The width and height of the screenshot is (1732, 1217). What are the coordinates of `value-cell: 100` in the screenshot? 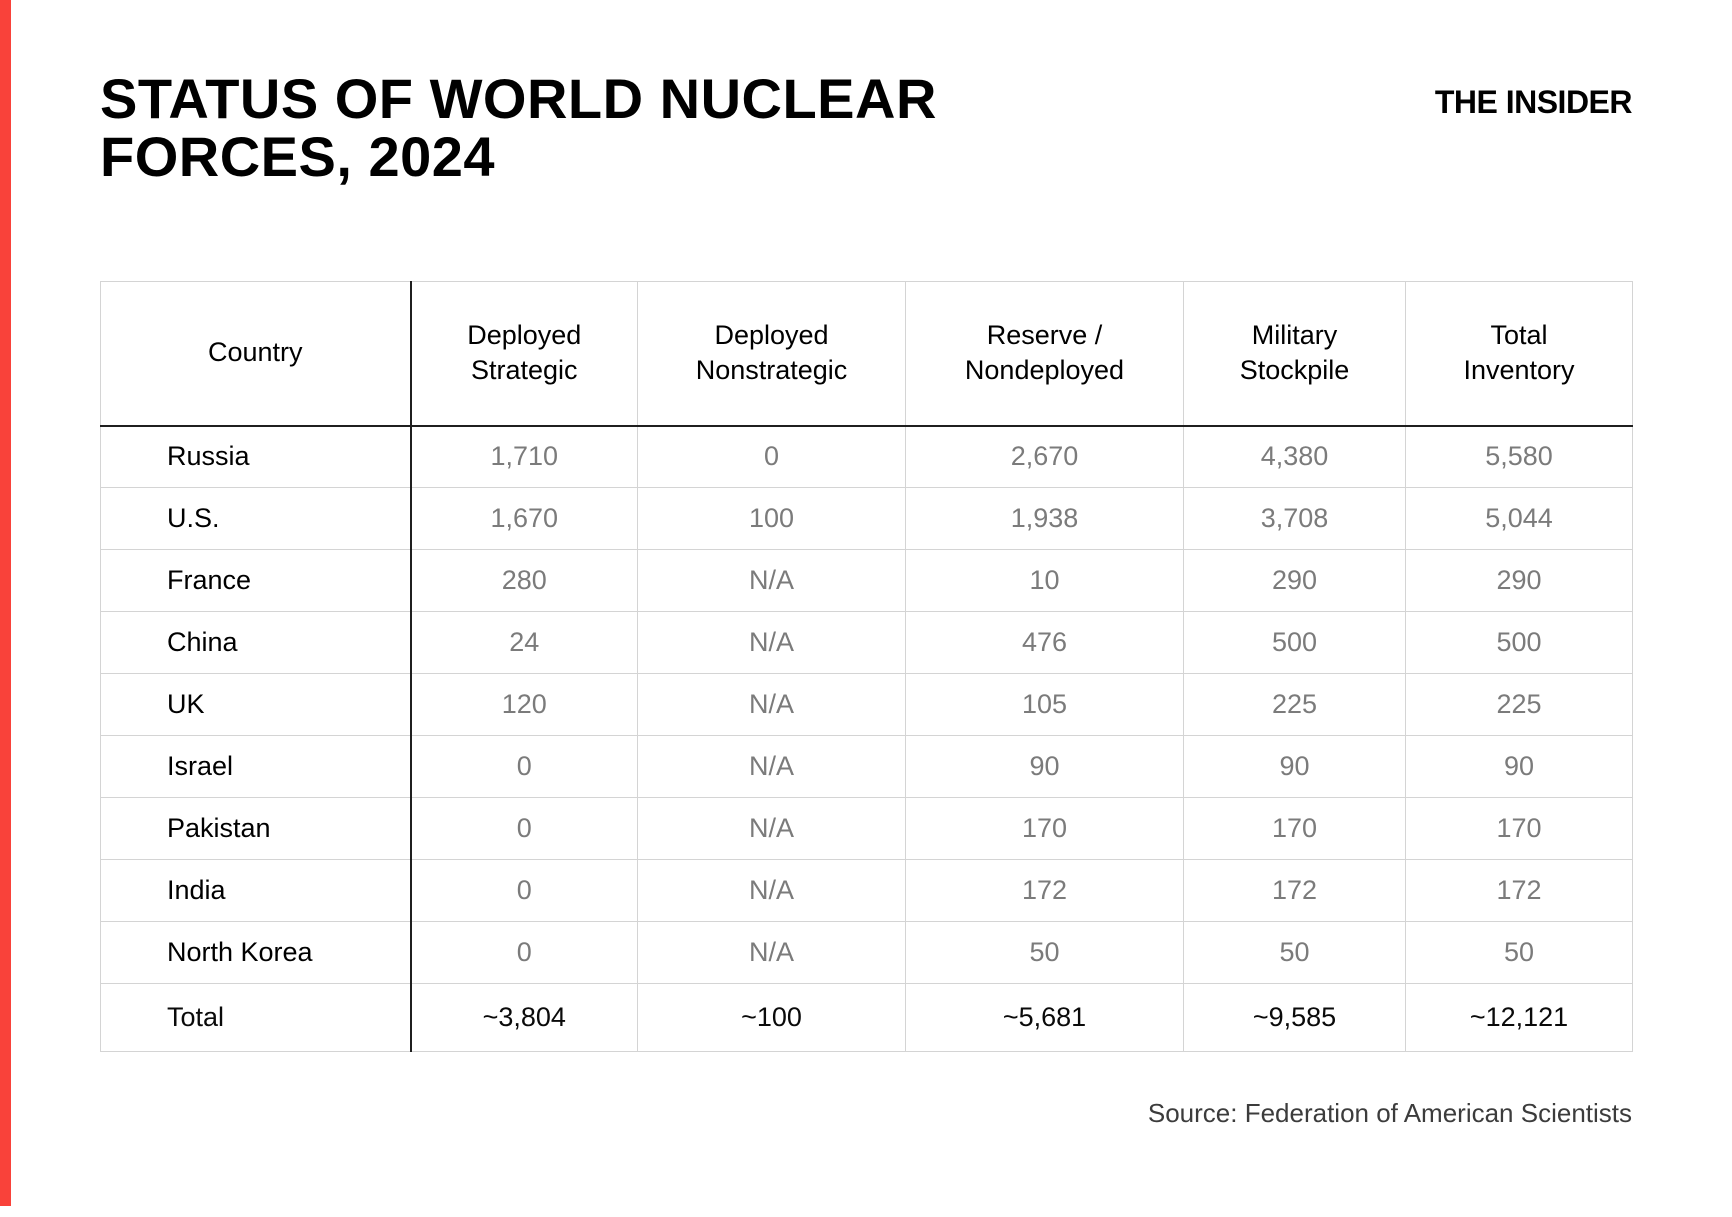 It's located at (771, 518).